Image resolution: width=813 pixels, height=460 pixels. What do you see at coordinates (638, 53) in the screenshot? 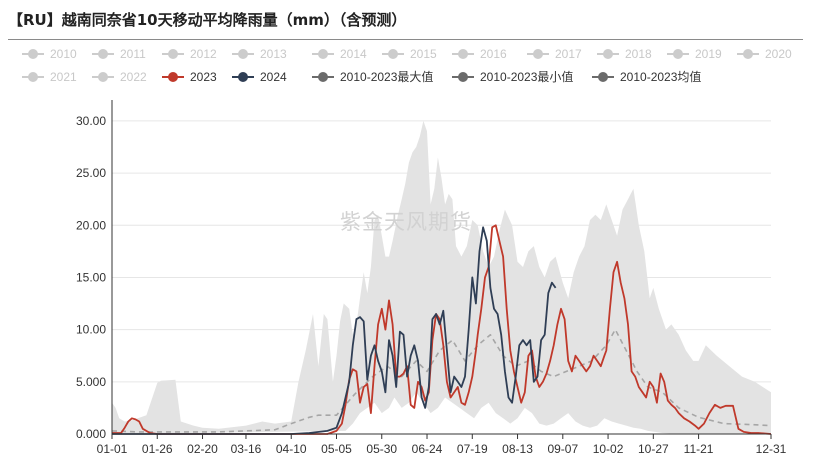
I see `legend-label: 2018` at bounding box center [638, 53].